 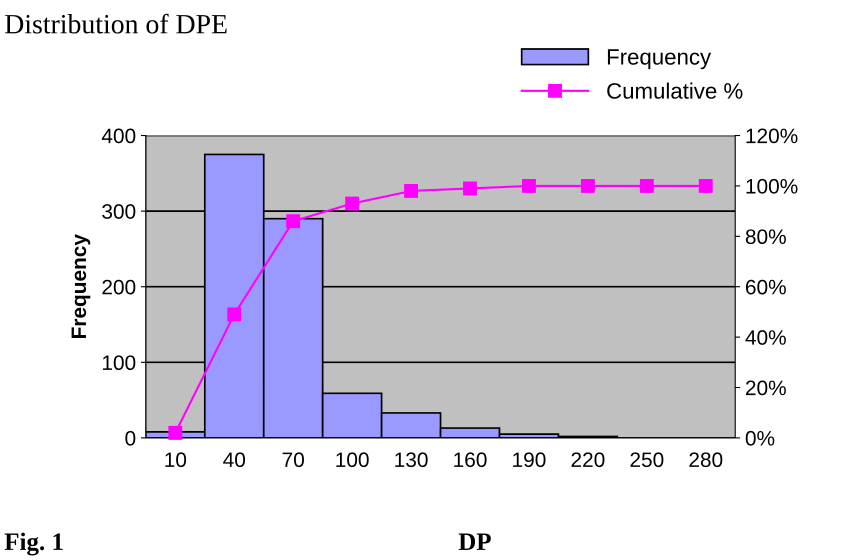 I want to click on x-tick-label: 220, so click(x=588, y=460).